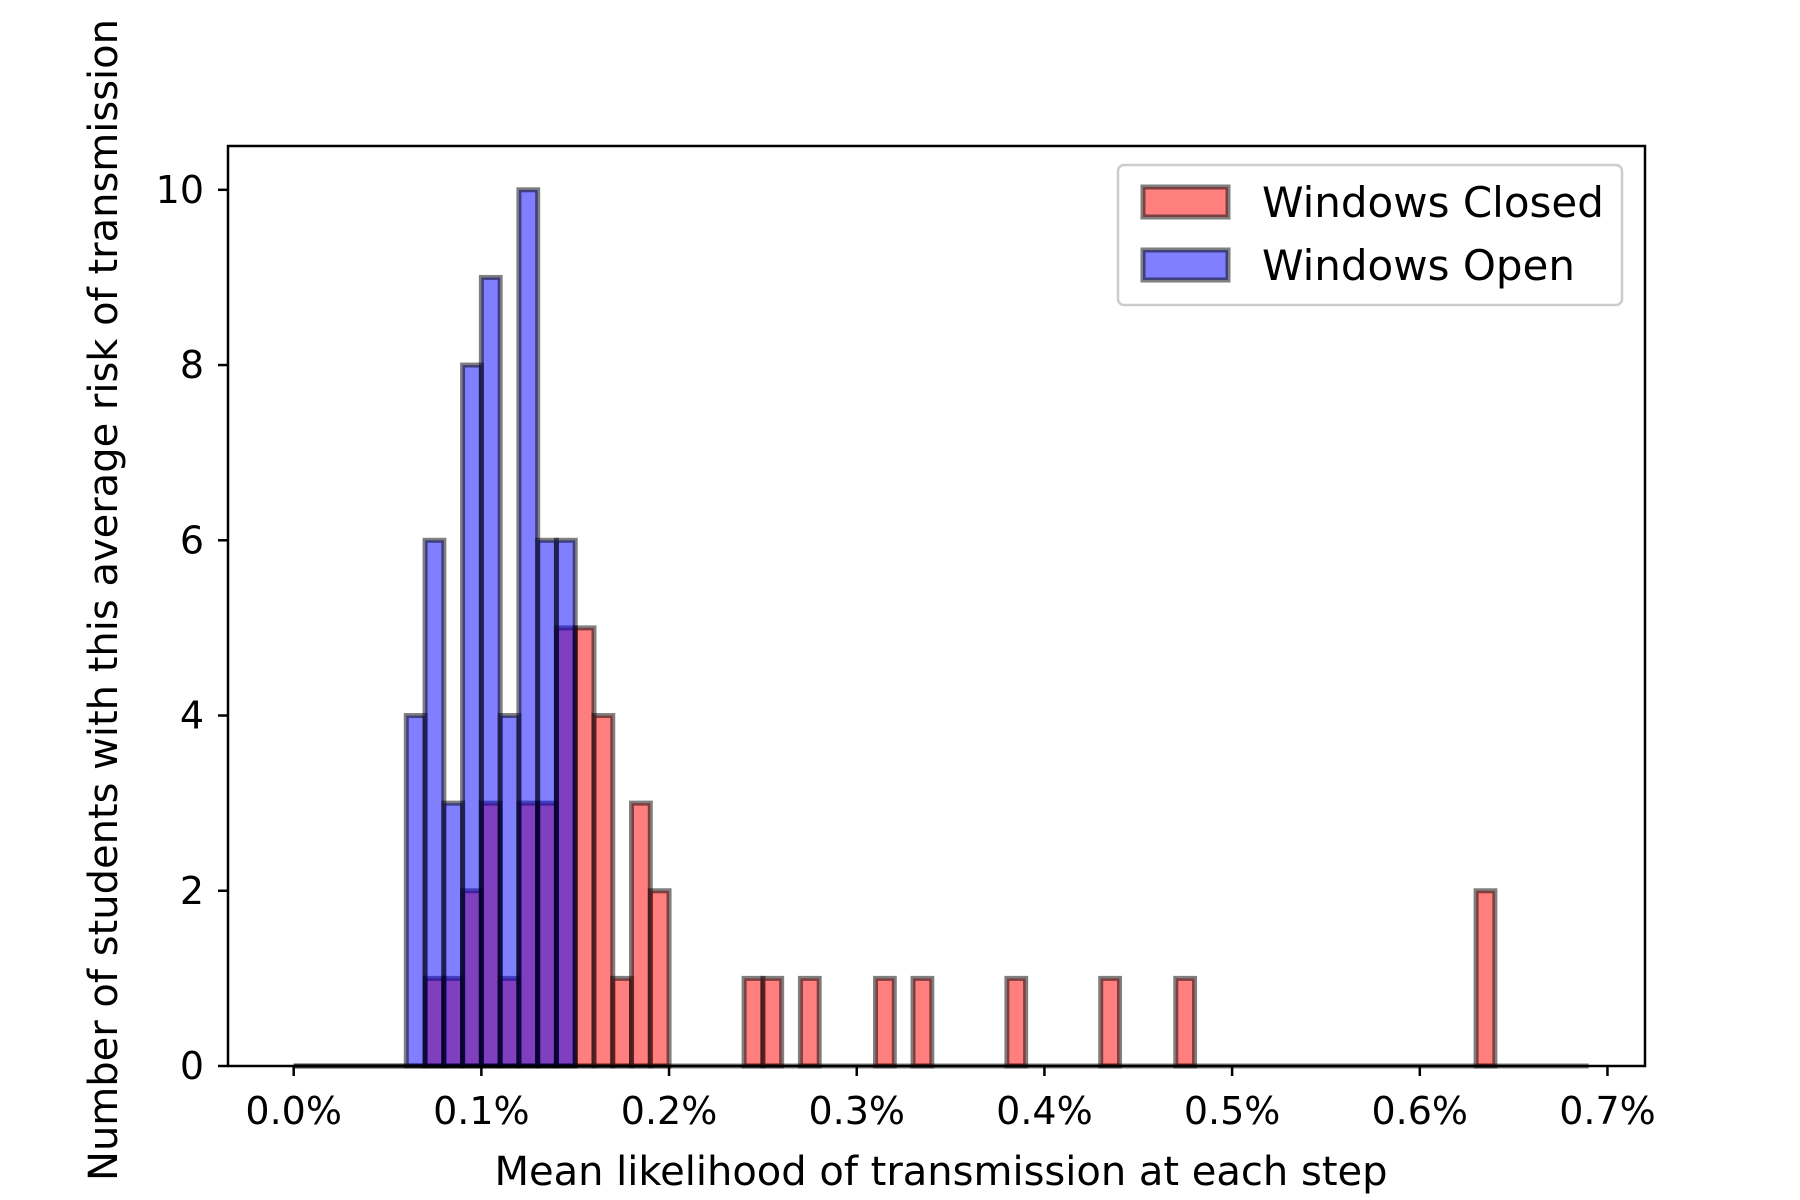 The width and height of the screenshot is (1800, 1200). I want to click on x-tick-label: 0.2%, so click(669, 1111).